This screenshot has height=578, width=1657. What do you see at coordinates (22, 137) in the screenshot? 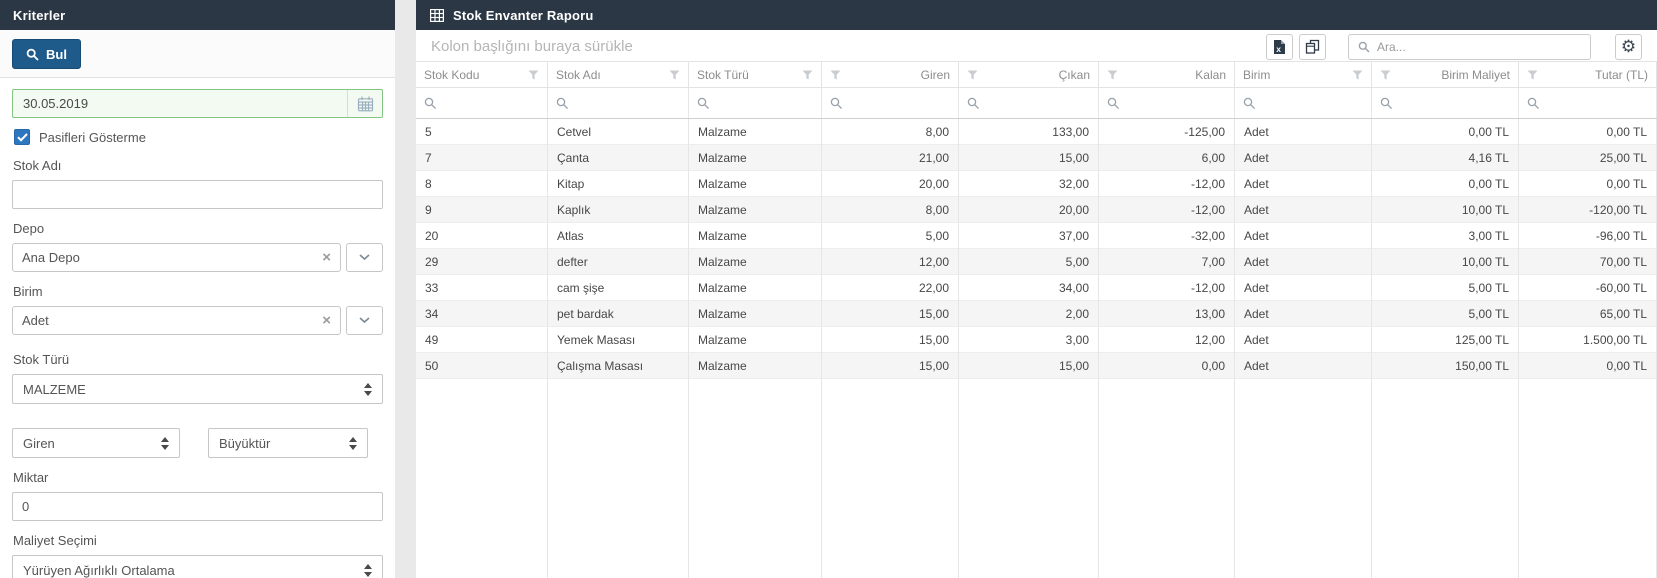
I see `show-passives-checkbox` at bounding box center [22, 137].